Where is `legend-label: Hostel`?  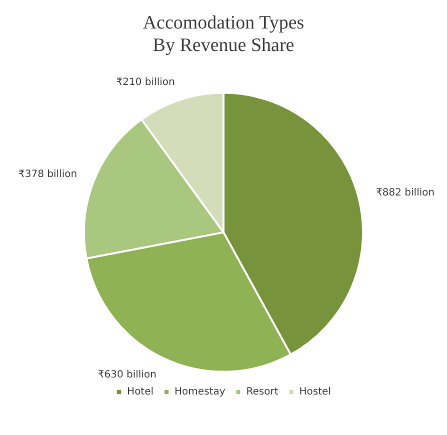
legend-label: Hostel is located at coordinates (315, 392).